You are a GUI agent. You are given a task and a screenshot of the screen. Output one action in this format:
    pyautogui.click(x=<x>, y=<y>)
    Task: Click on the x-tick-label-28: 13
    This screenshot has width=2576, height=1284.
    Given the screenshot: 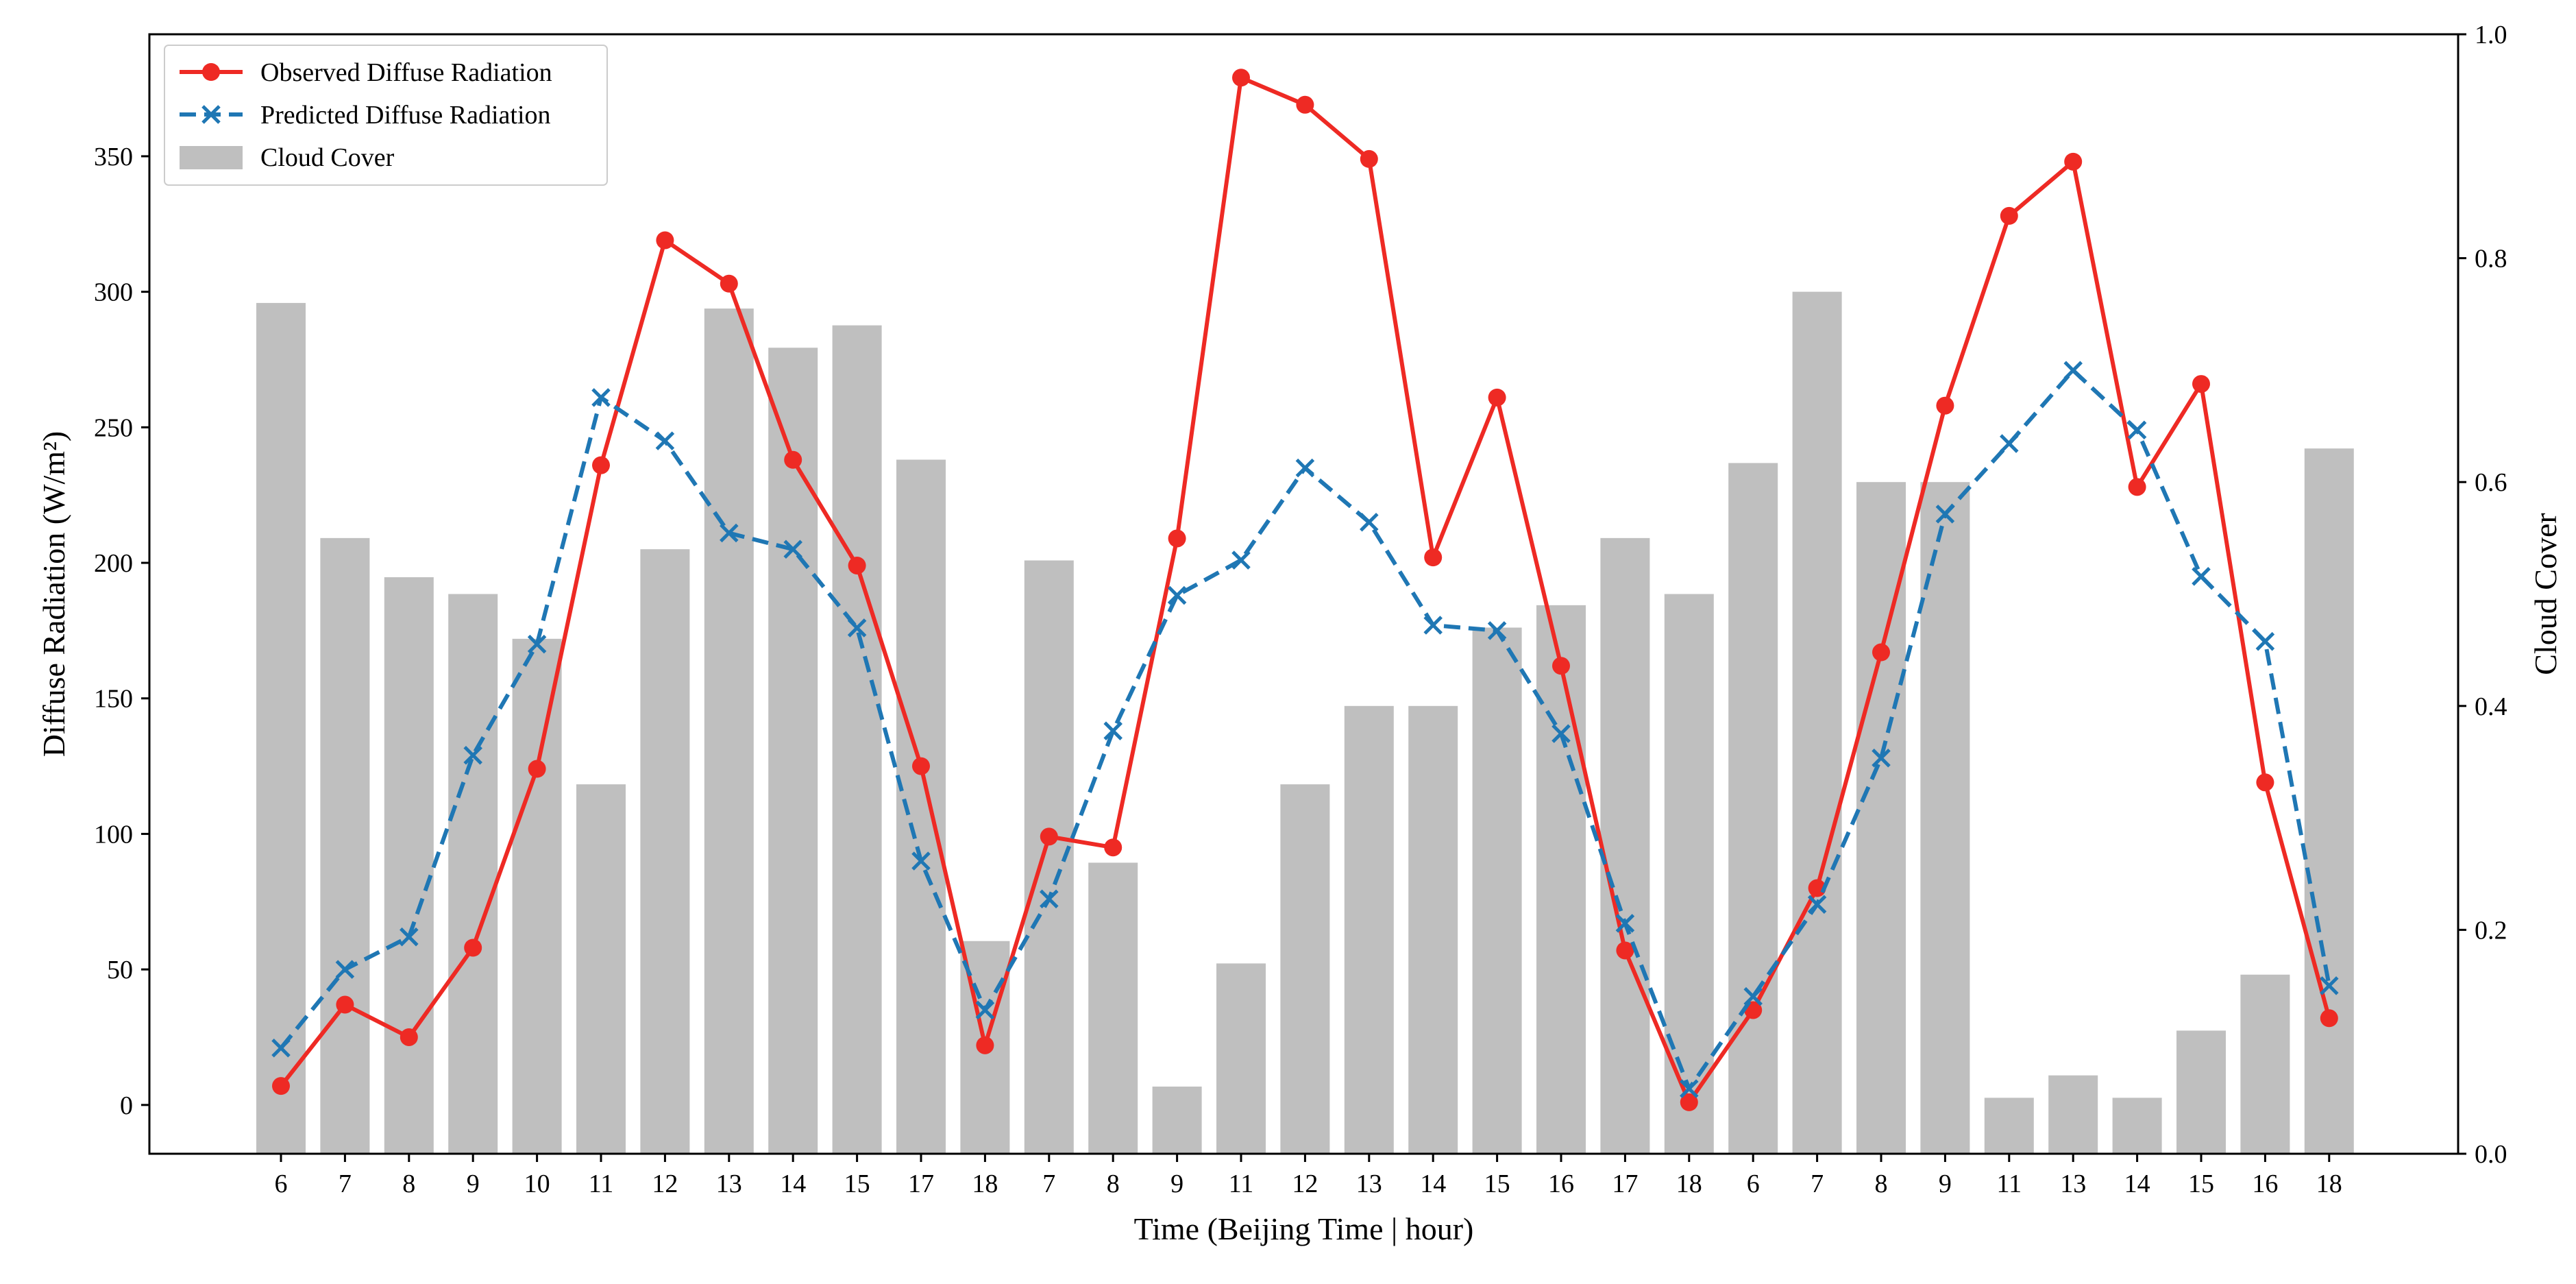 What is the action you would take?
    pyautogui.click(x=2073, y=1184)
    